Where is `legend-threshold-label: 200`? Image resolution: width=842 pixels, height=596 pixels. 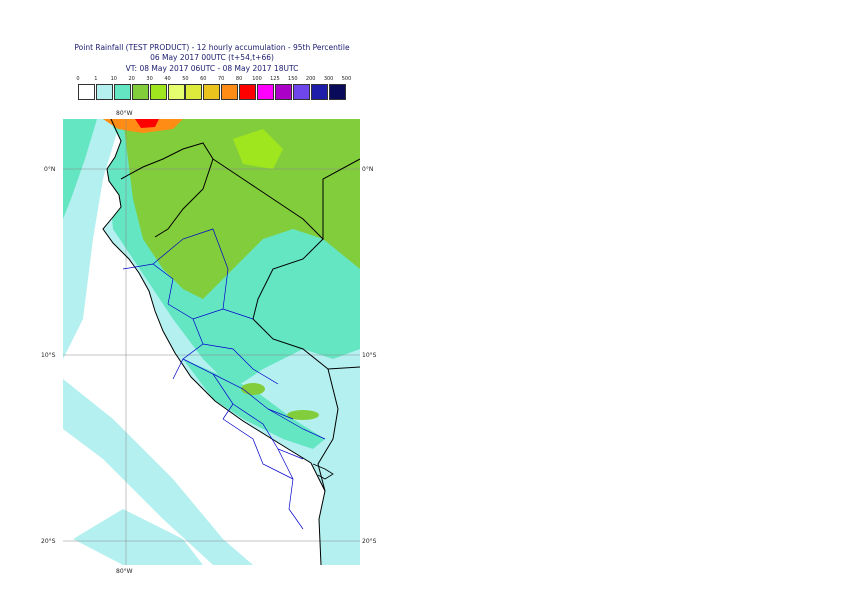 legend-threshold-label: 200 is located at coordinates (310, 79).